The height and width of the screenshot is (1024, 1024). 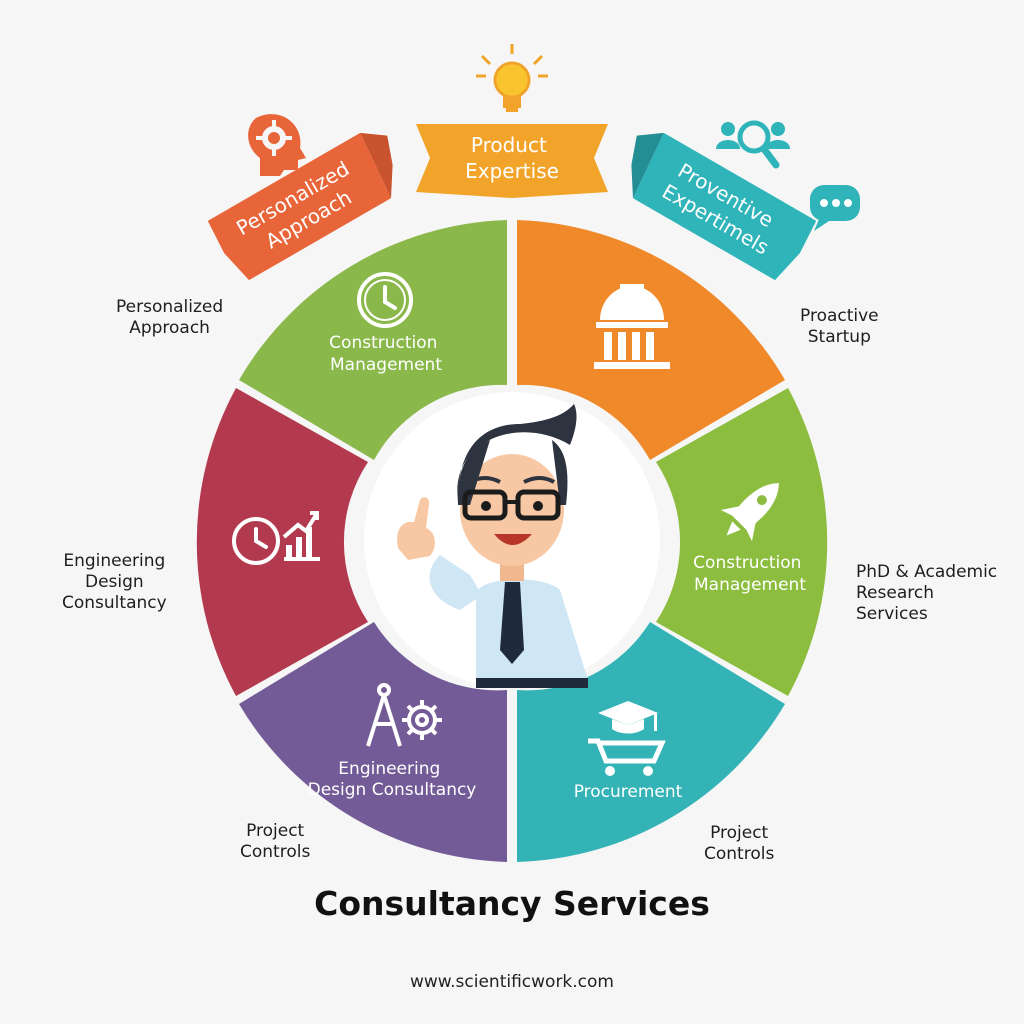 I want to click on diagram-title: Consultancy Services, so click(x=512, y=903).